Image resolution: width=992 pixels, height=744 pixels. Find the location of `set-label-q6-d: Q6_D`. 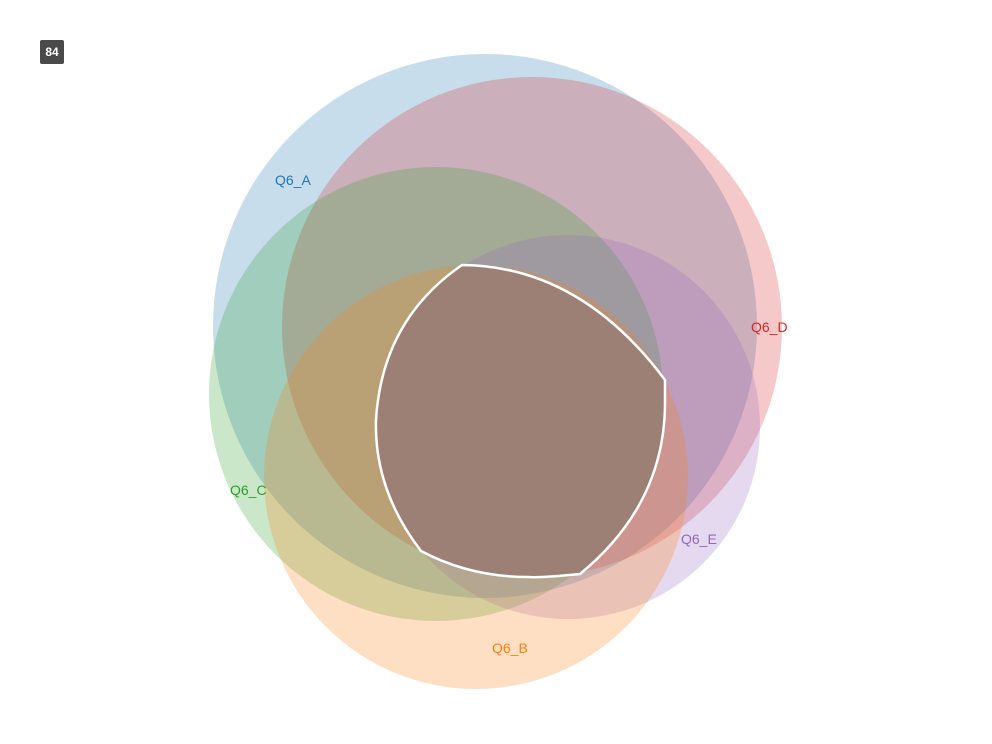

set-label-q6-d: Q6_D is located at coordinates (769, 327).